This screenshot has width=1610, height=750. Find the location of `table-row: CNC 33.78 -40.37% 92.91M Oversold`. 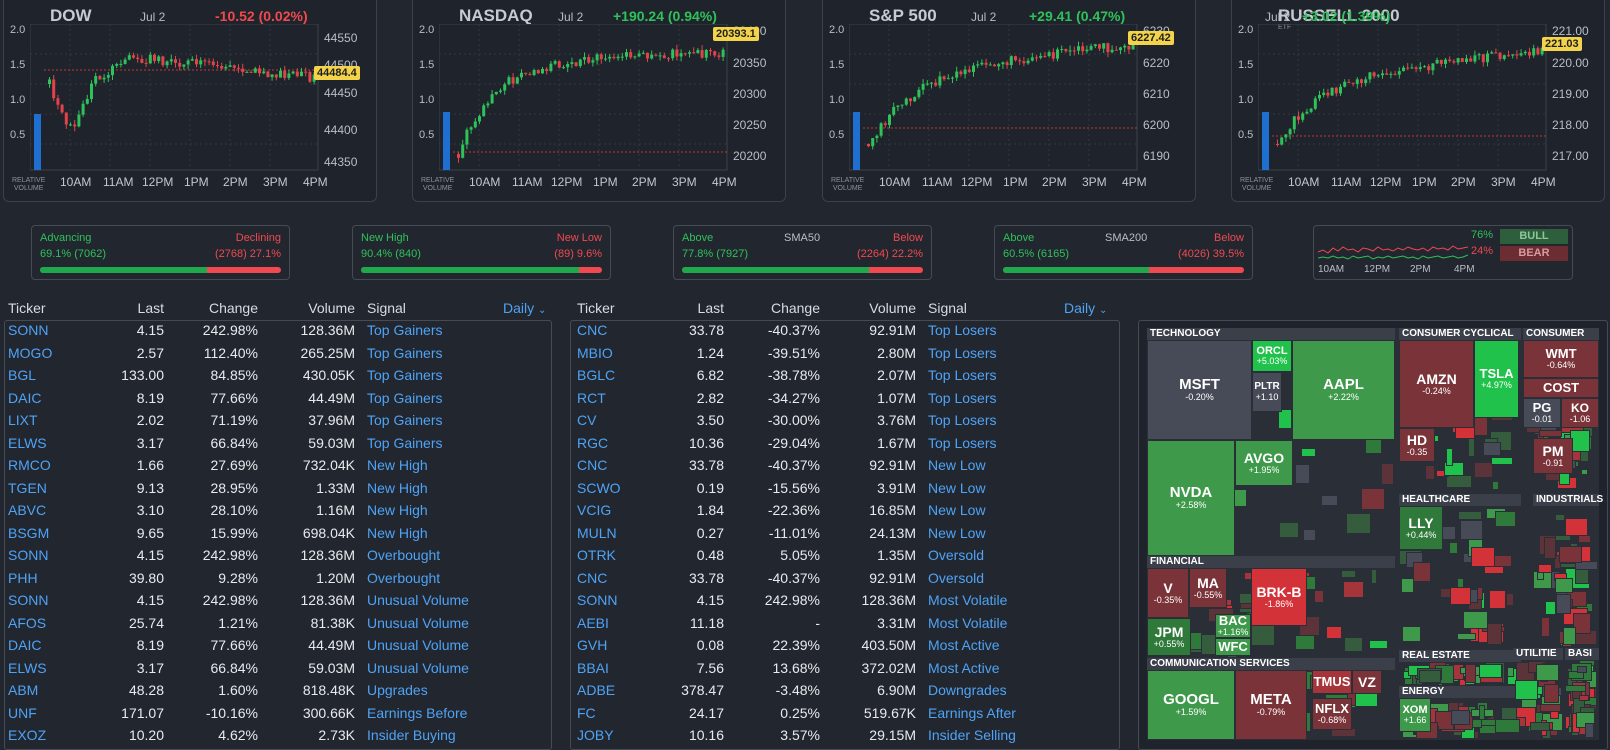

table-row: CNC 33.78 -40.37% 92.91M Oversold is located at coordinates (847, 578).